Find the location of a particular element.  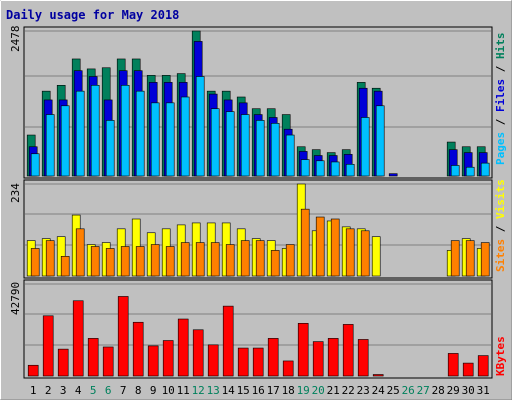

x-label-day-22: 22 is located at coordinates (348, 390).